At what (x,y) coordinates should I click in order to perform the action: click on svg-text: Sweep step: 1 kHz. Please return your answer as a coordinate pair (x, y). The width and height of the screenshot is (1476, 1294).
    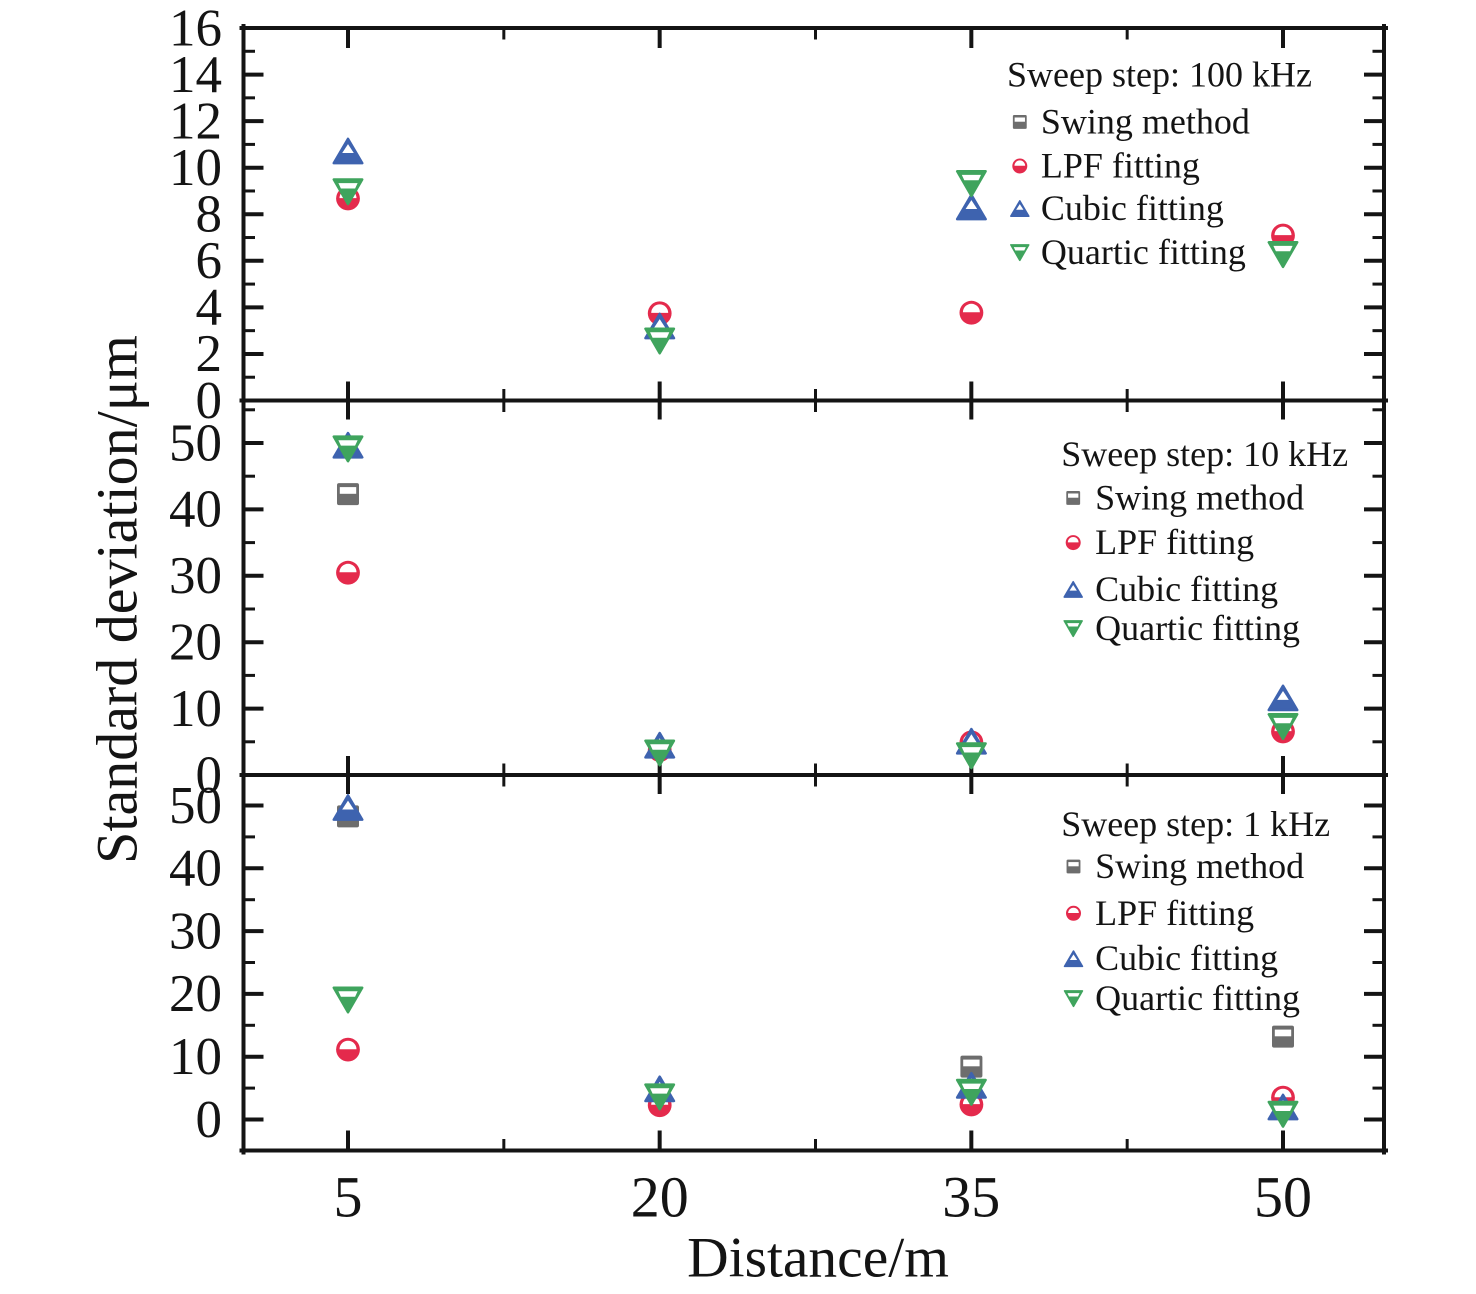
    Looking at the image, I should click on (1195, 824).